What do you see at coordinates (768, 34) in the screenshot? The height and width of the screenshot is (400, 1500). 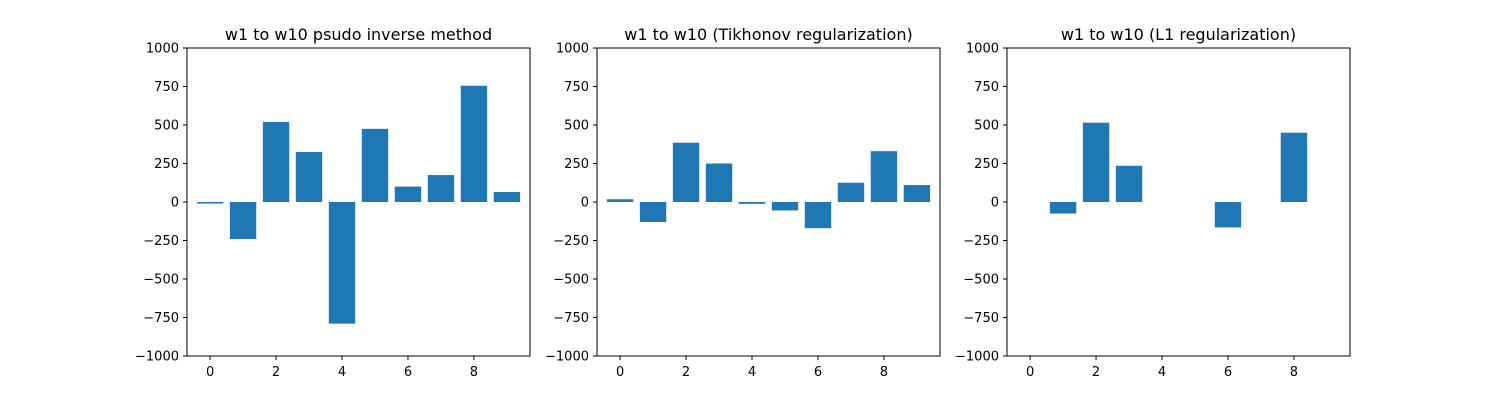 I see `chart-title: w1 to w10 (Tikhonov regularization)` at bounding box center [768, 34].